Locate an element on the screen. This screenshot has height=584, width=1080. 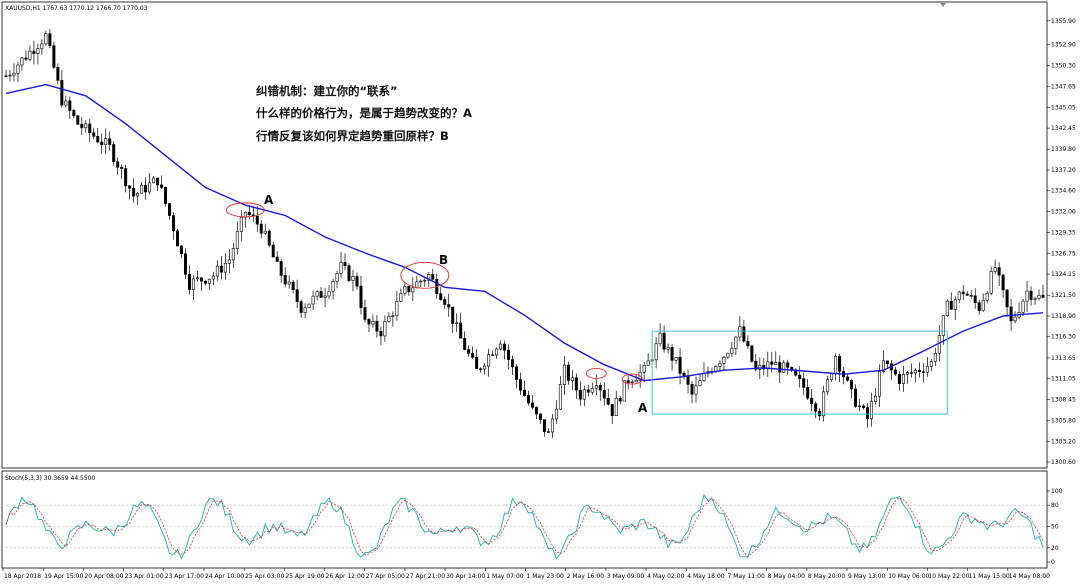
price-tick-label: 1308.45 is located at coordinates (1063, 399).